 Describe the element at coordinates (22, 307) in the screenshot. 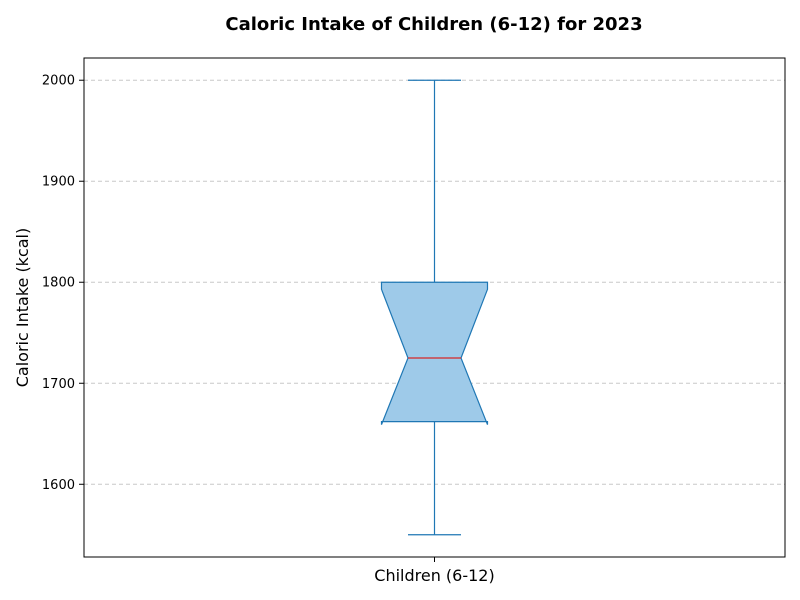

I see `y-axis-label: Caloric Intake (kcal)` at that location.